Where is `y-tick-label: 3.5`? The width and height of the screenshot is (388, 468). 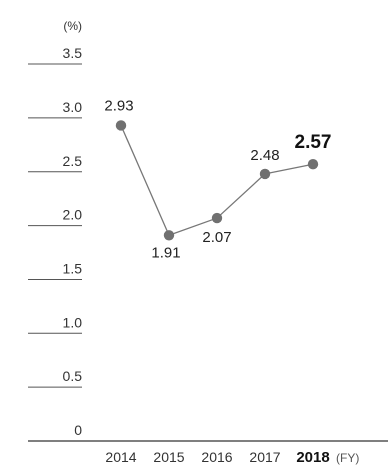
y-tick-label: 3.5 is located at coordinates (73, 53).